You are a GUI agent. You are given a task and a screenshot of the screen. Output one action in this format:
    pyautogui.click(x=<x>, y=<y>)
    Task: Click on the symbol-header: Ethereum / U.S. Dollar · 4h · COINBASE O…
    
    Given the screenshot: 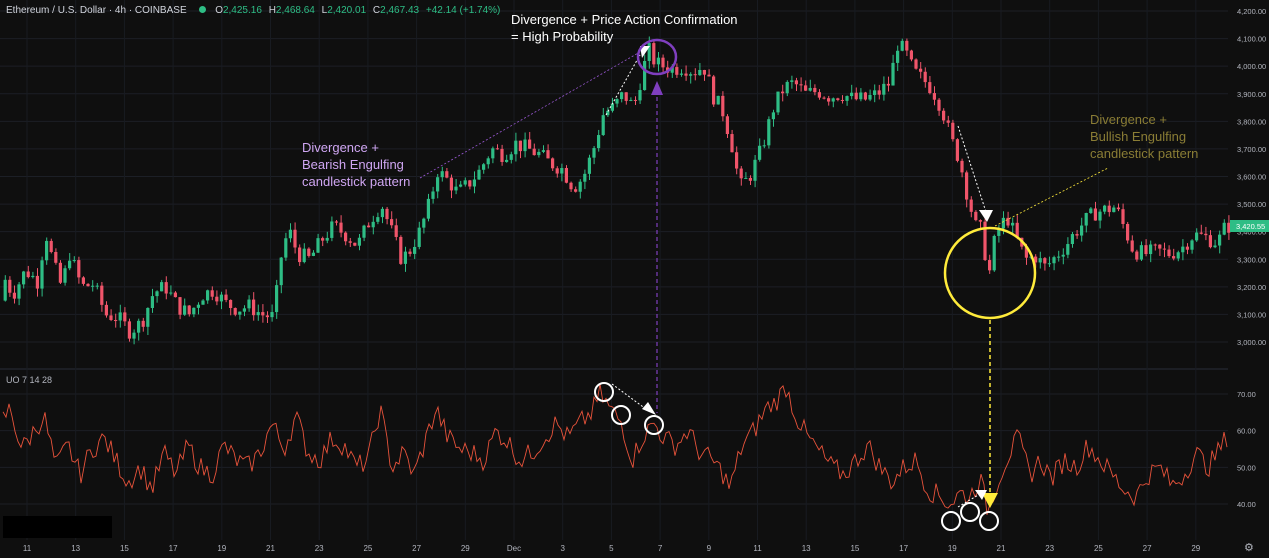 What is the action you would take?
    pyautogui.click(x=253, y=10)
    